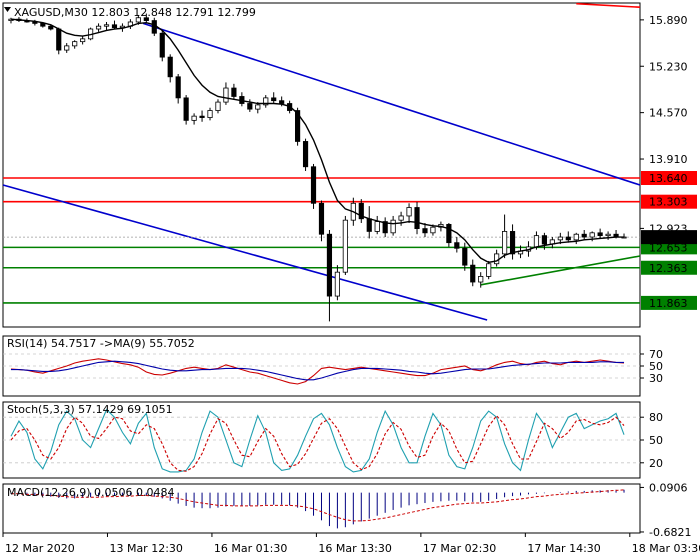 Image resolution: width=700 pixels, height=560 pixels. I want to click on rsi-panel-tick-label: 50, so click(656, 366).